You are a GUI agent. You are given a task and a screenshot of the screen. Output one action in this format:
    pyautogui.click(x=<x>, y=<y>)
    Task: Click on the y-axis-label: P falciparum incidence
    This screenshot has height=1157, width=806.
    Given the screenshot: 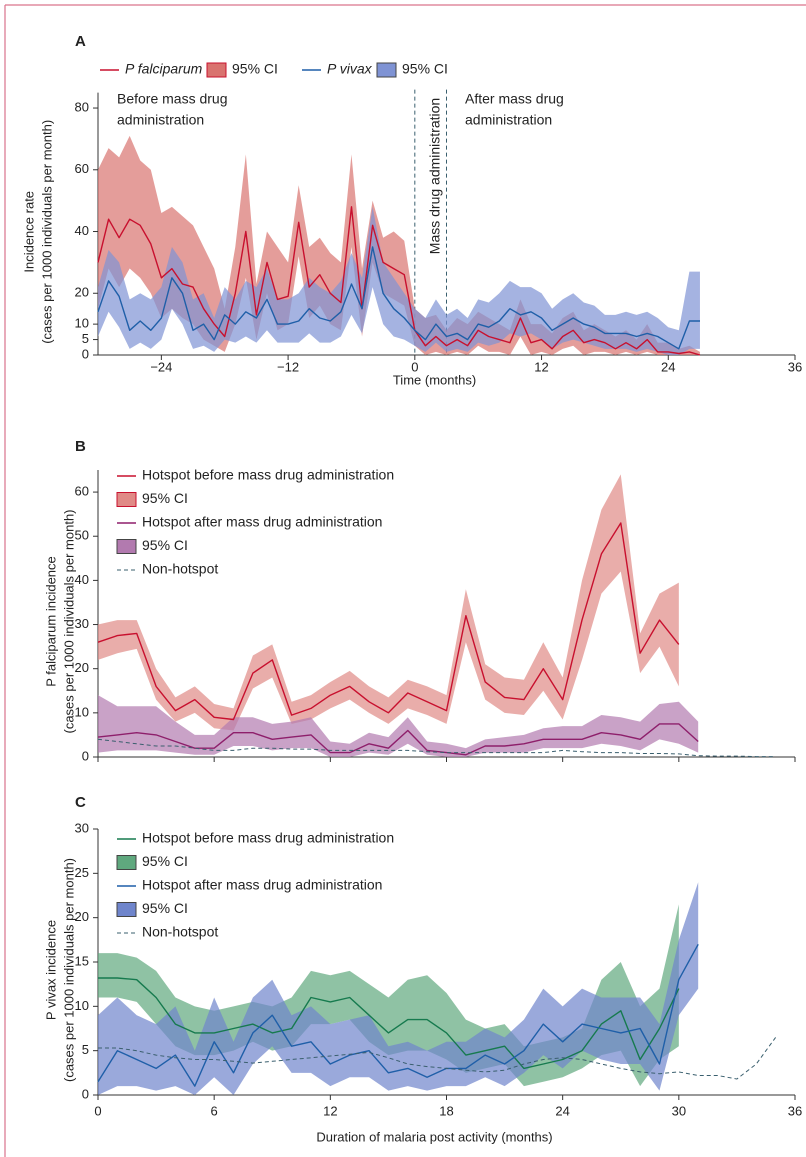 What is the action you would take?
    pyautogui.click(x=50, y=621)
    